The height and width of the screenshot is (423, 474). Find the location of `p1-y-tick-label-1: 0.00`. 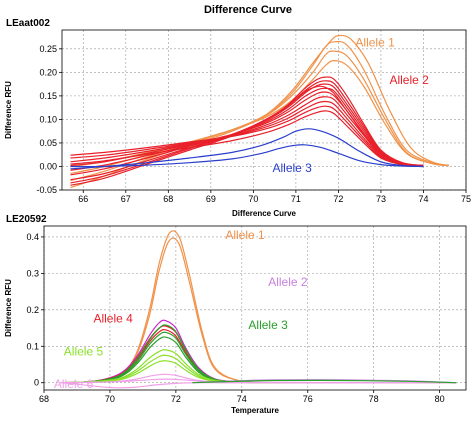

p1-y-tick-label-1: 0.00 is located at coordinates (48, 166).